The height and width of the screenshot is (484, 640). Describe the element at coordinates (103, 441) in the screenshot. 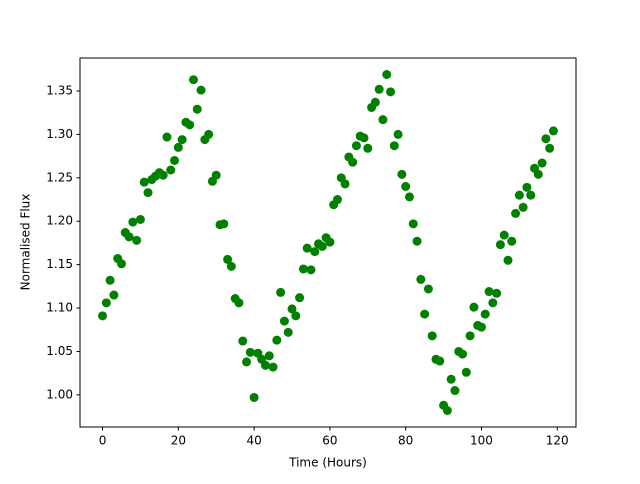

I see `x-tick-label: 0` at that location.